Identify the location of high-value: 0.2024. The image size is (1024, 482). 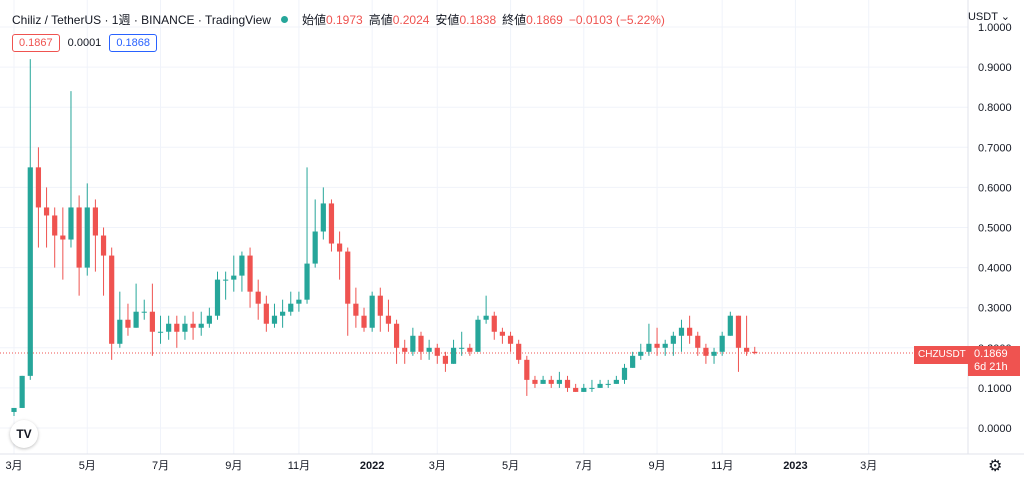
(411, 19).